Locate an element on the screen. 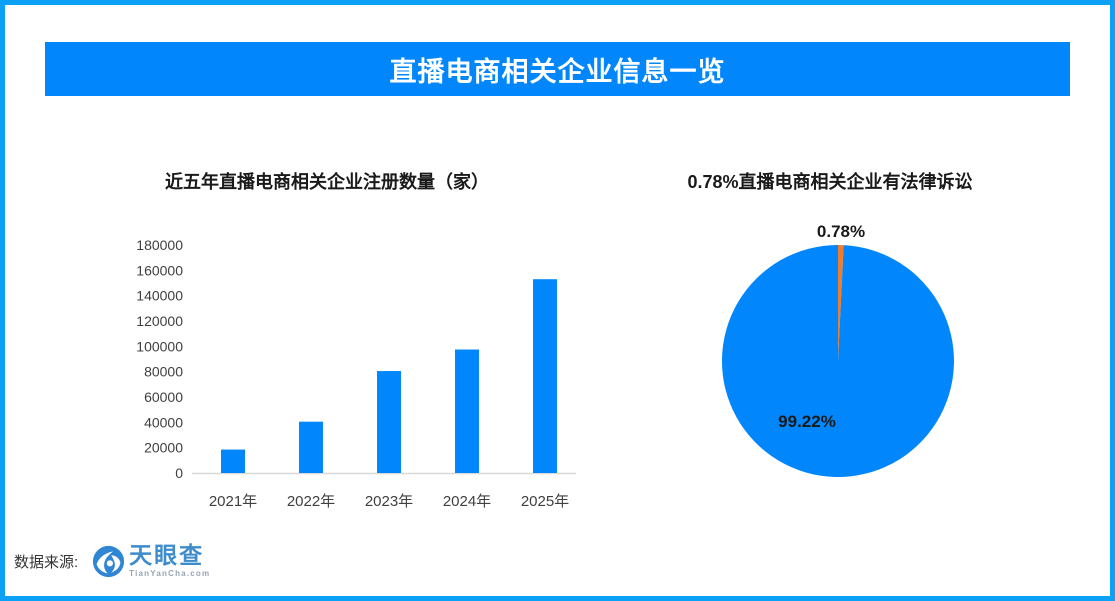  y-axis-tick-label: 20000 is located at coordinates (163, 448).